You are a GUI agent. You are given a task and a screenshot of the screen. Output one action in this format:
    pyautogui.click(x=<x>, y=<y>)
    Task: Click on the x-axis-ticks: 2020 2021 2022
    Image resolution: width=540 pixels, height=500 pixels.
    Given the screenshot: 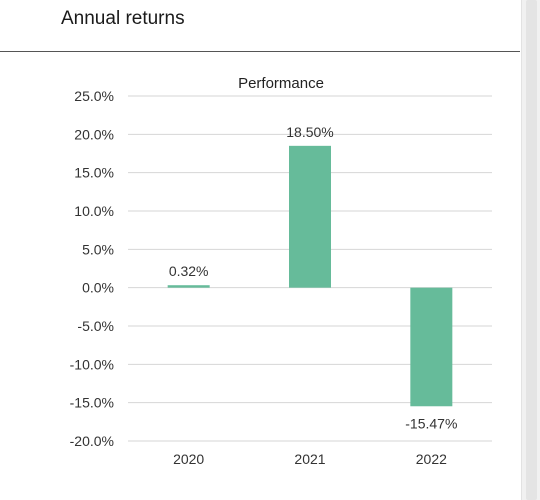 What is the action you would take?
    pyautogui.click(x=310, y=459)
    